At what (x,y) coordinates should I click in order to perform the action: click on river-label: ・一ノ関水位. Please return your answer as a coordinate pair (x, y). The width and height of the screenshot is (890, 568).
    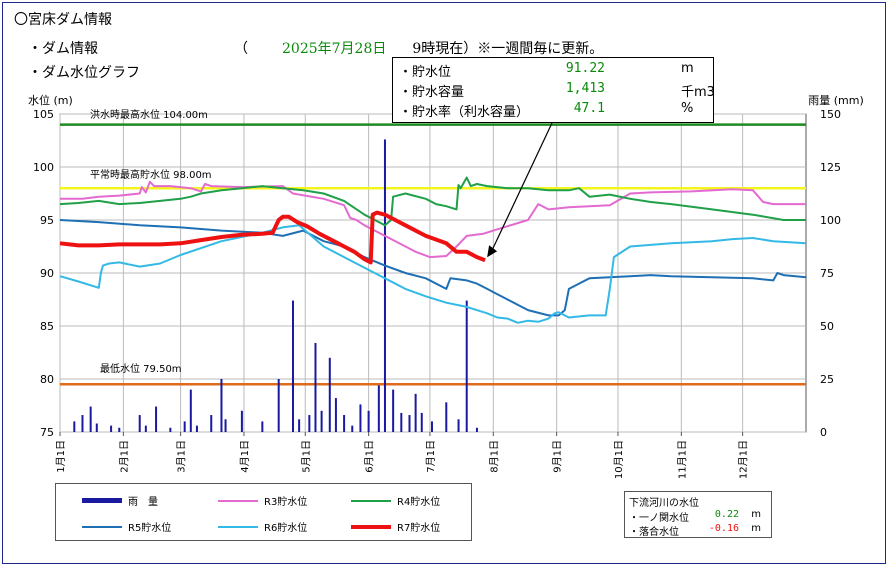
    Looking at the image, I should click on (659, 518).